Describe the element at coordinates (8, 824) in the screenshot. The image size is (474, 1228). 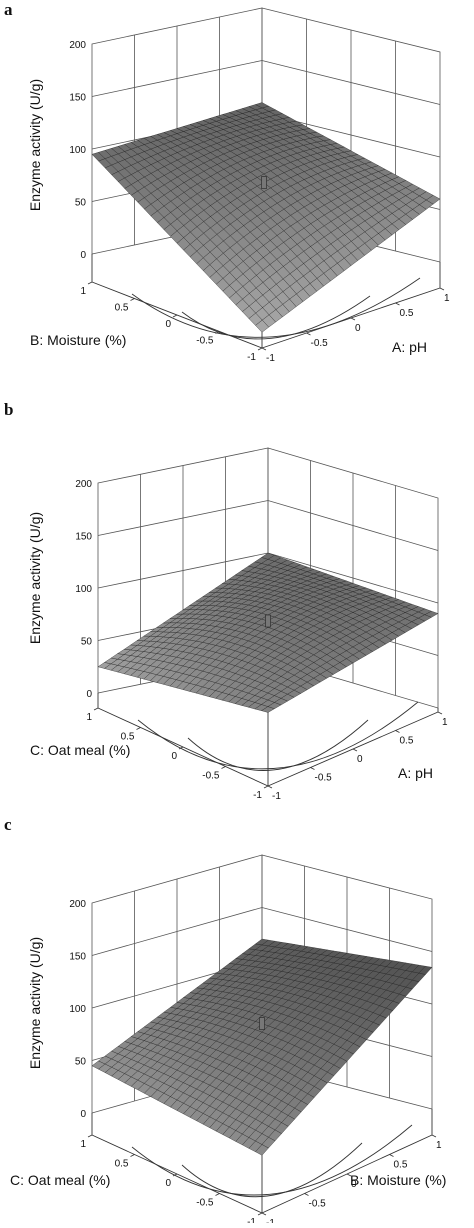
I see `panel-label: c` at that location.